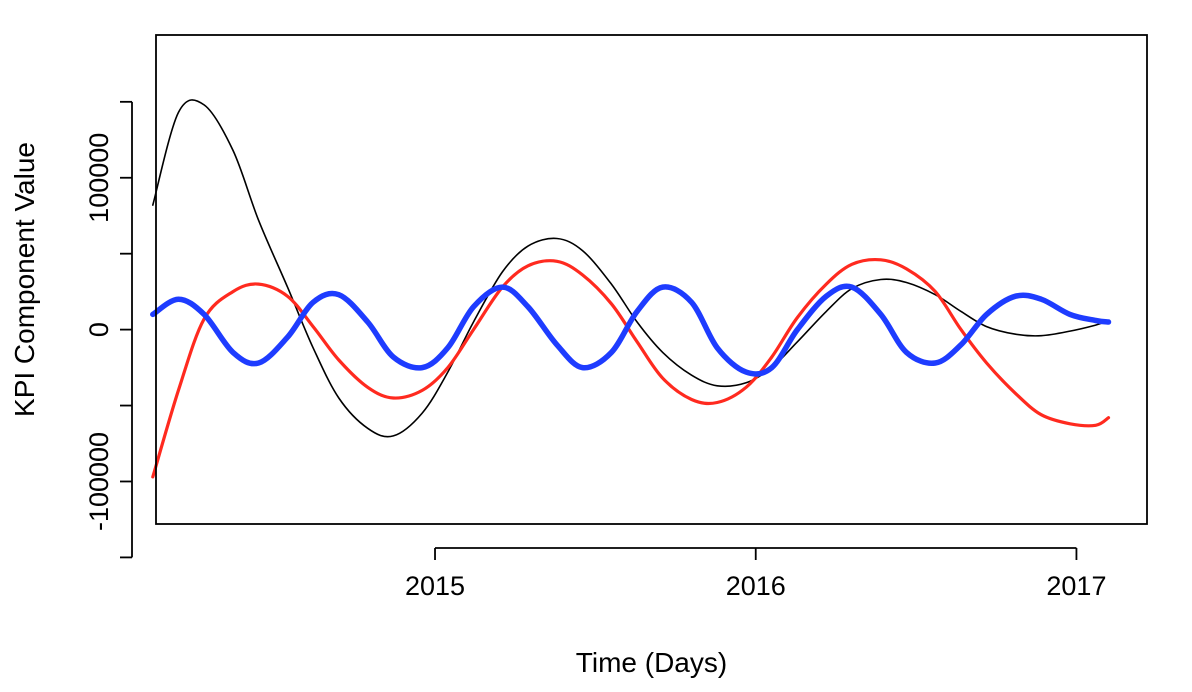 The width and height of the screenshot is (1192, 692). I want to click on y-tick-label: 0, so click(99, 329).